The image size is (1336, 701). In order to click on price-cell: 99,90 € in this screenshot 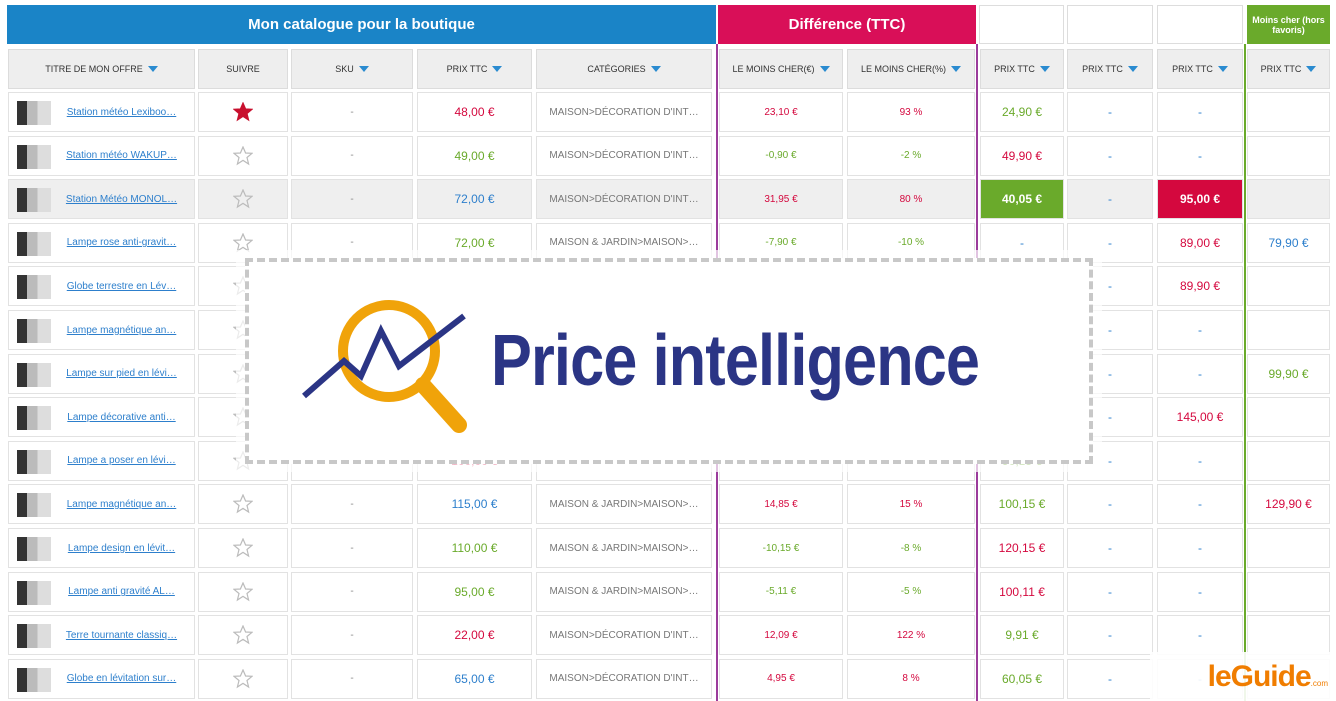, I will do `click(1288, 373)`.